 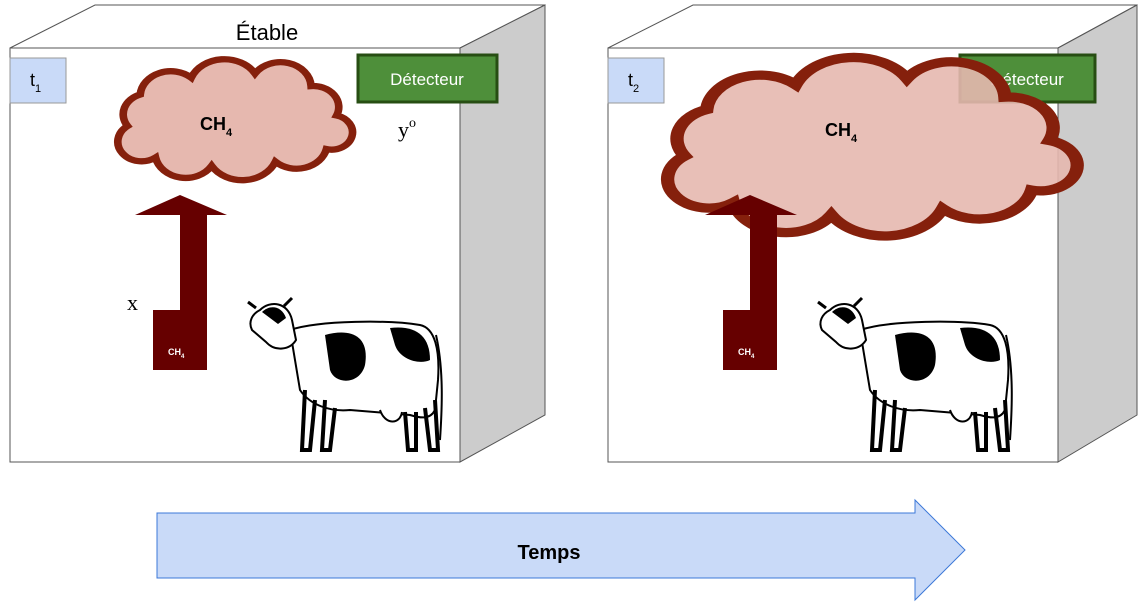 I want to click on timeline-label: Temps, so click(x=549, y=553).